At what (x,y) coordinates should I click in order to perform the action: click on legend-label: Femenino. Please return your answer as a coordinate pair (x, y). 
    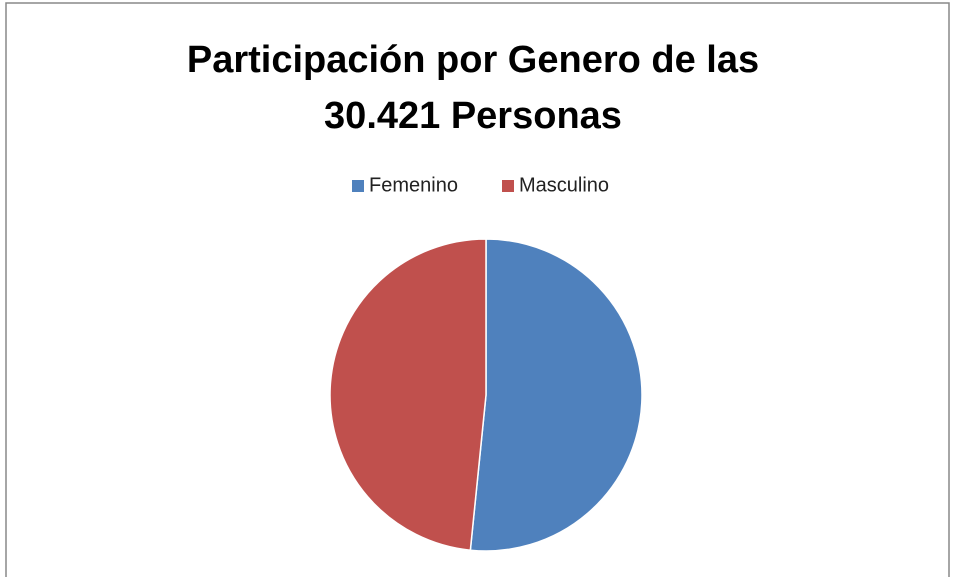
    Looking at the image, I should click on (413, 185).